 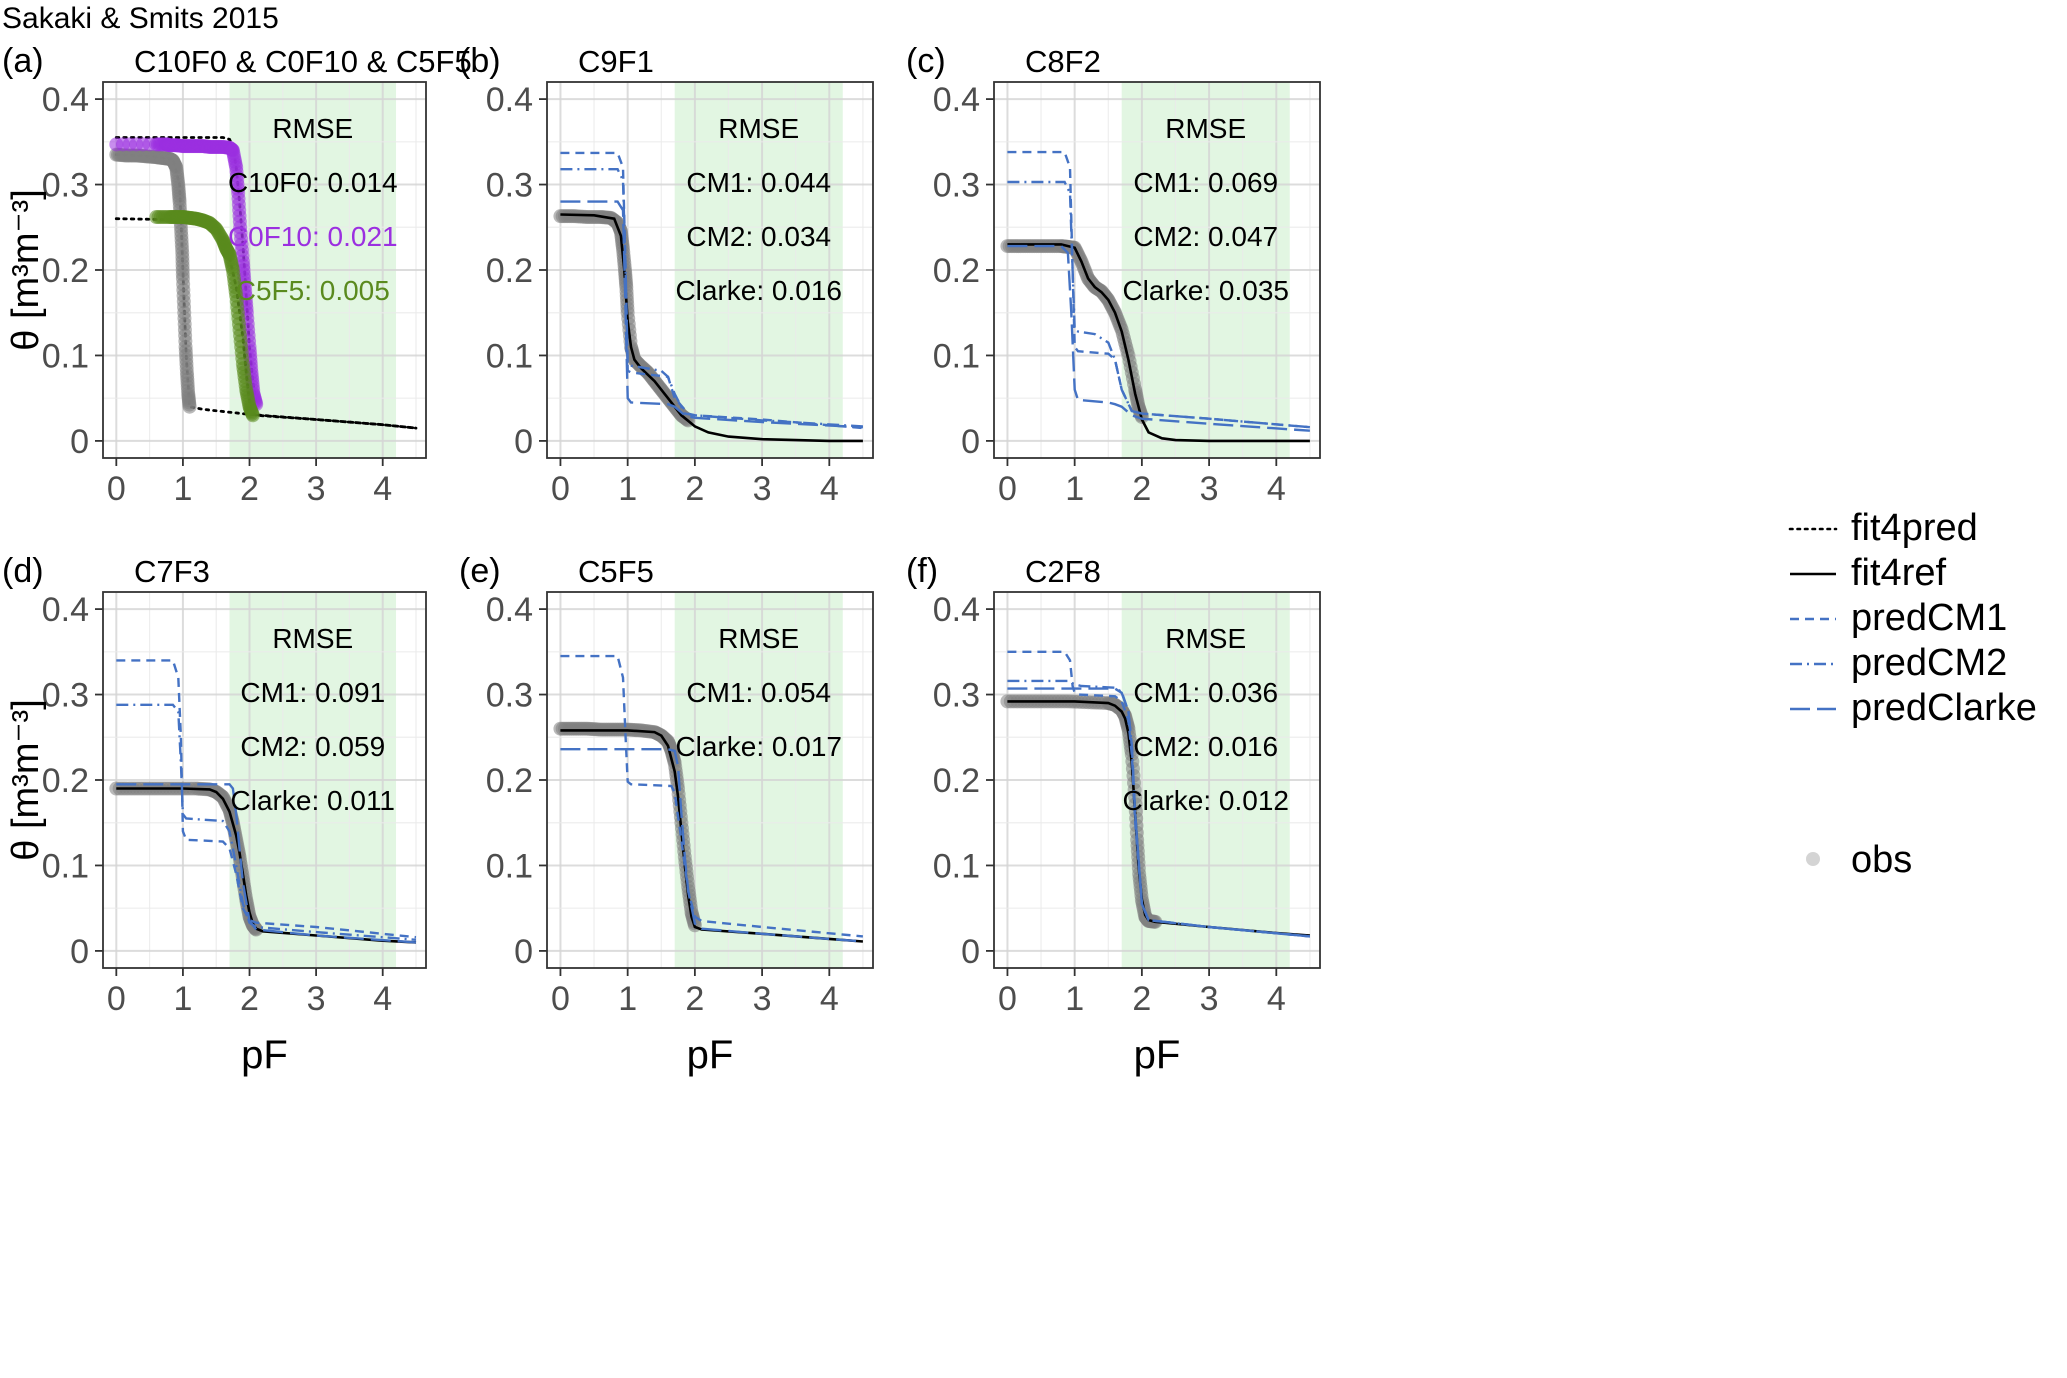 I want to click on y-axis-label: θ [m³m⁻³], so click(x=26, y=269).